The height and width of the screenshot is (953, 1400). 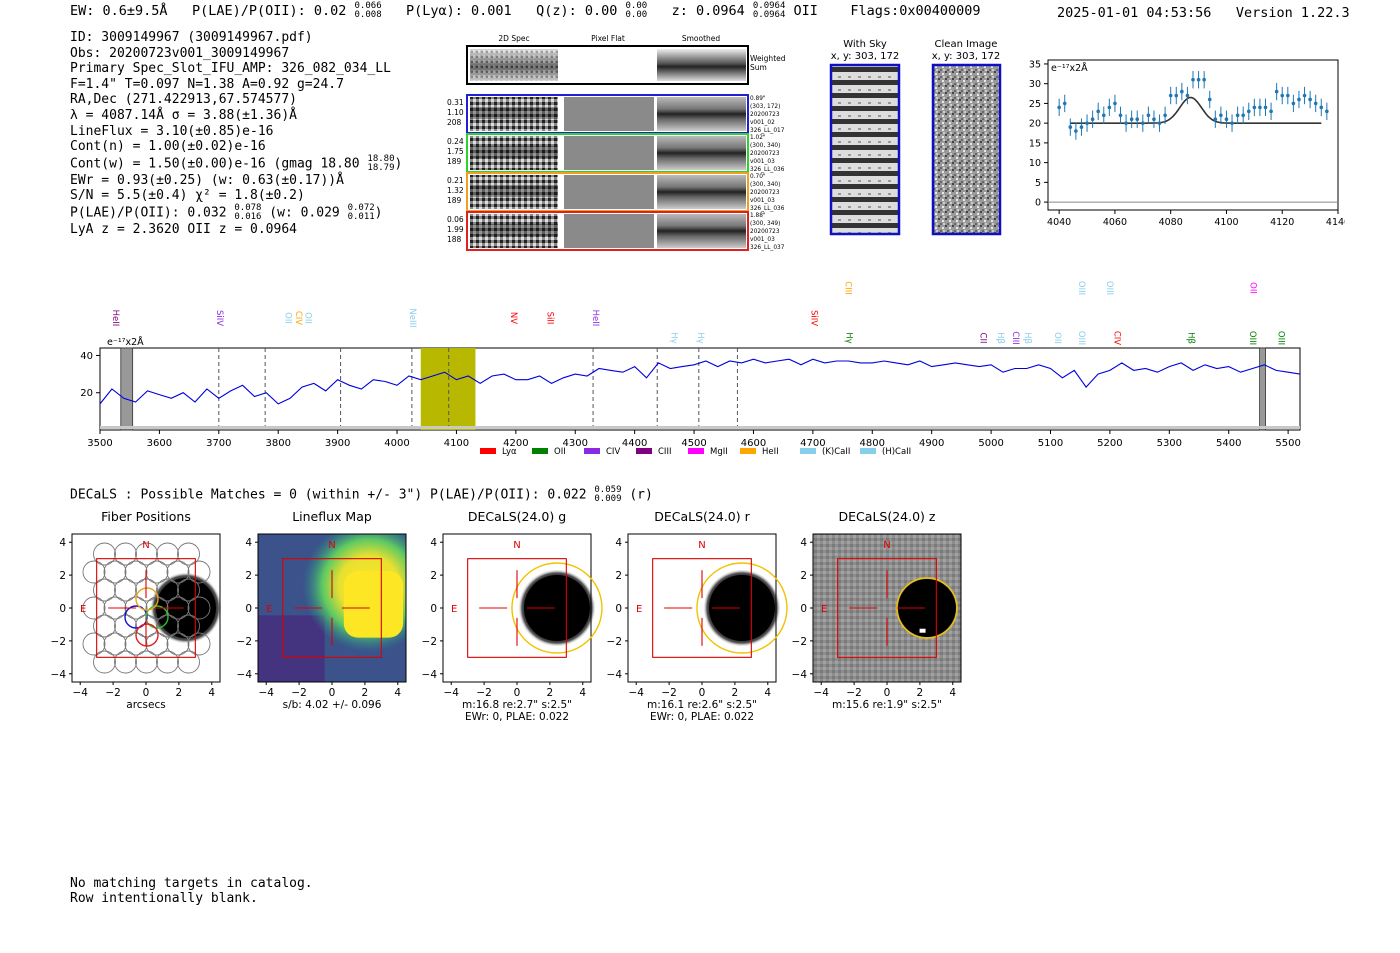 I want to click on zoom-ylabel: e⁻¹⁷x2Å, so click(x=1069, y=68).